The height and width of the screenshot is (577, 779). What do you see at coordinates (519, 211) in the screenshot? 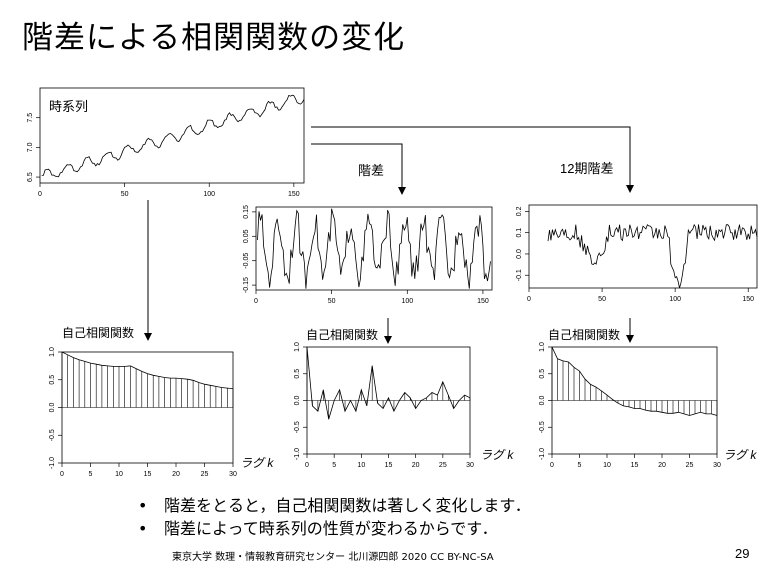
I see `y-tick-label: 0.2` at bounding box center [519, 211].